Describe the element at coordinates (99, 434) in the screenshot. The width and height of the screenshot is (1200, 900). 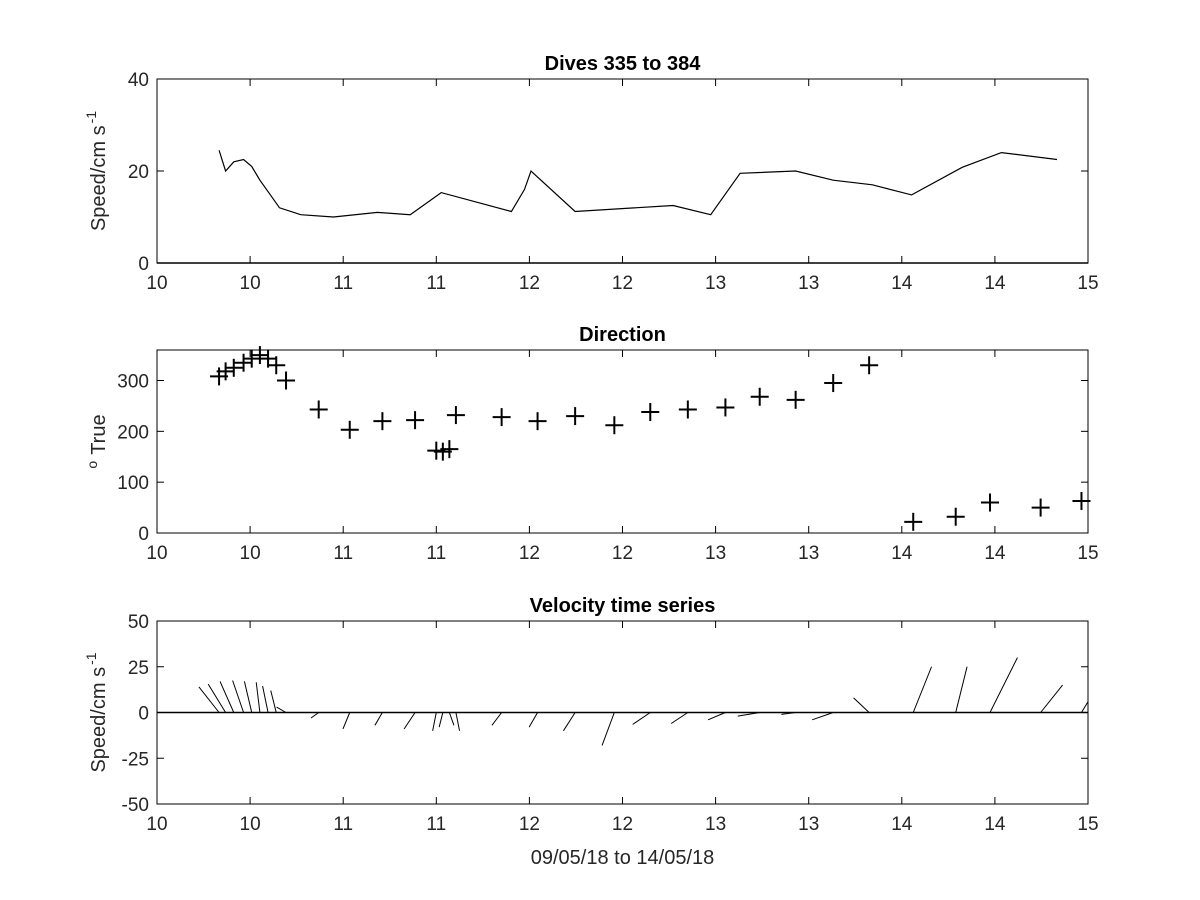
I see `y-axis-label-main: True` at that location.